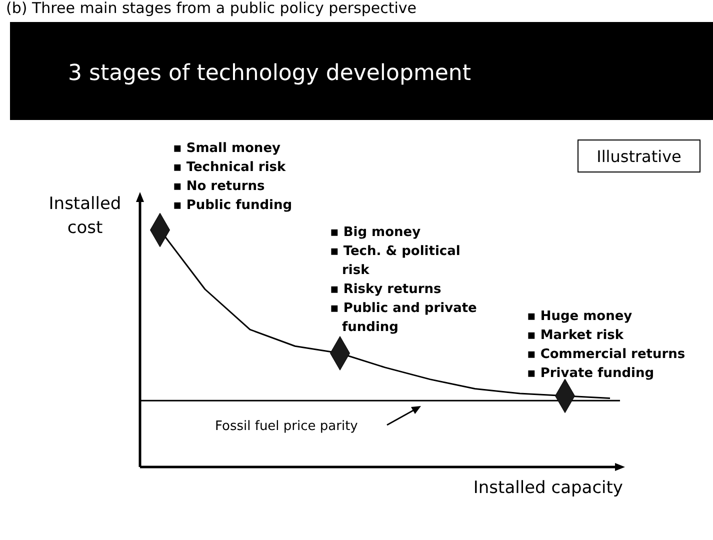  What do you see at coordinates (232, 177) in the screenshot?
I see `text: ▪ Small money ▪ Technical risk ▪ No returns ▪ Public funding` at bounding box center [232, 177].